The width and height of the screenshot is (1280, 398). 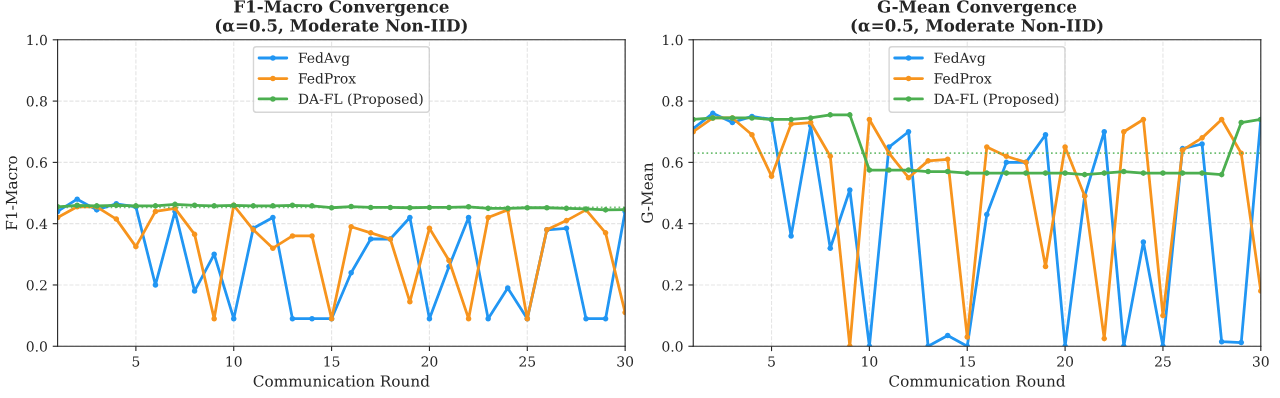 What do you see at coordinates (11, 193) in the screenshot?
I see `y-axis-title: F1-Macro` at bounding box center [11, 193].